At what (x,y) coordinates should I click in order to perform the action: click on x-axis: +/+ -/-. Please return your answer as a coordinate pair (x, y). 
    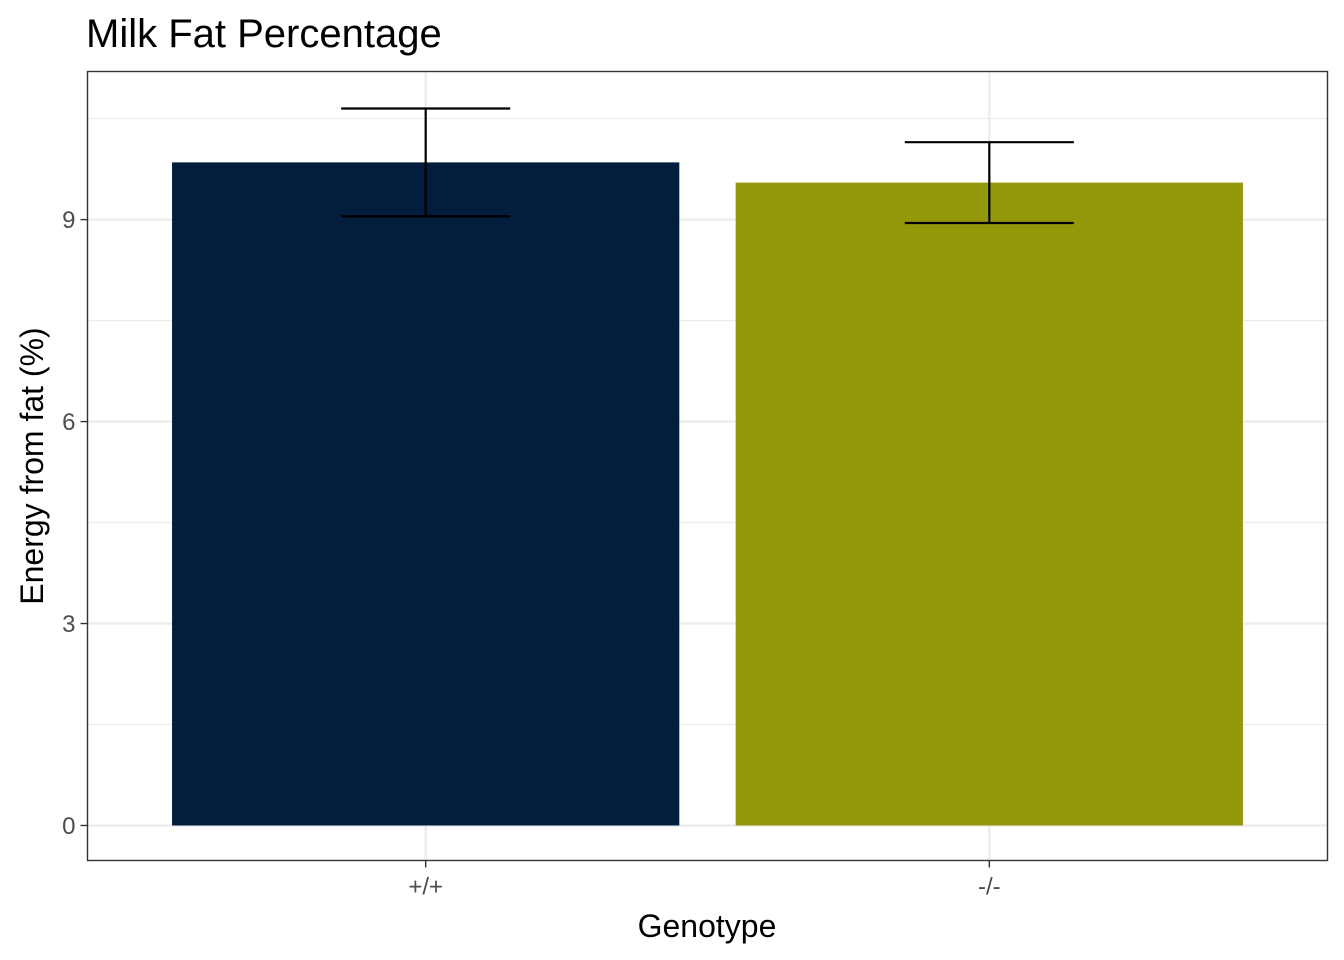
    Looking at the image, I should click on (704, 880).